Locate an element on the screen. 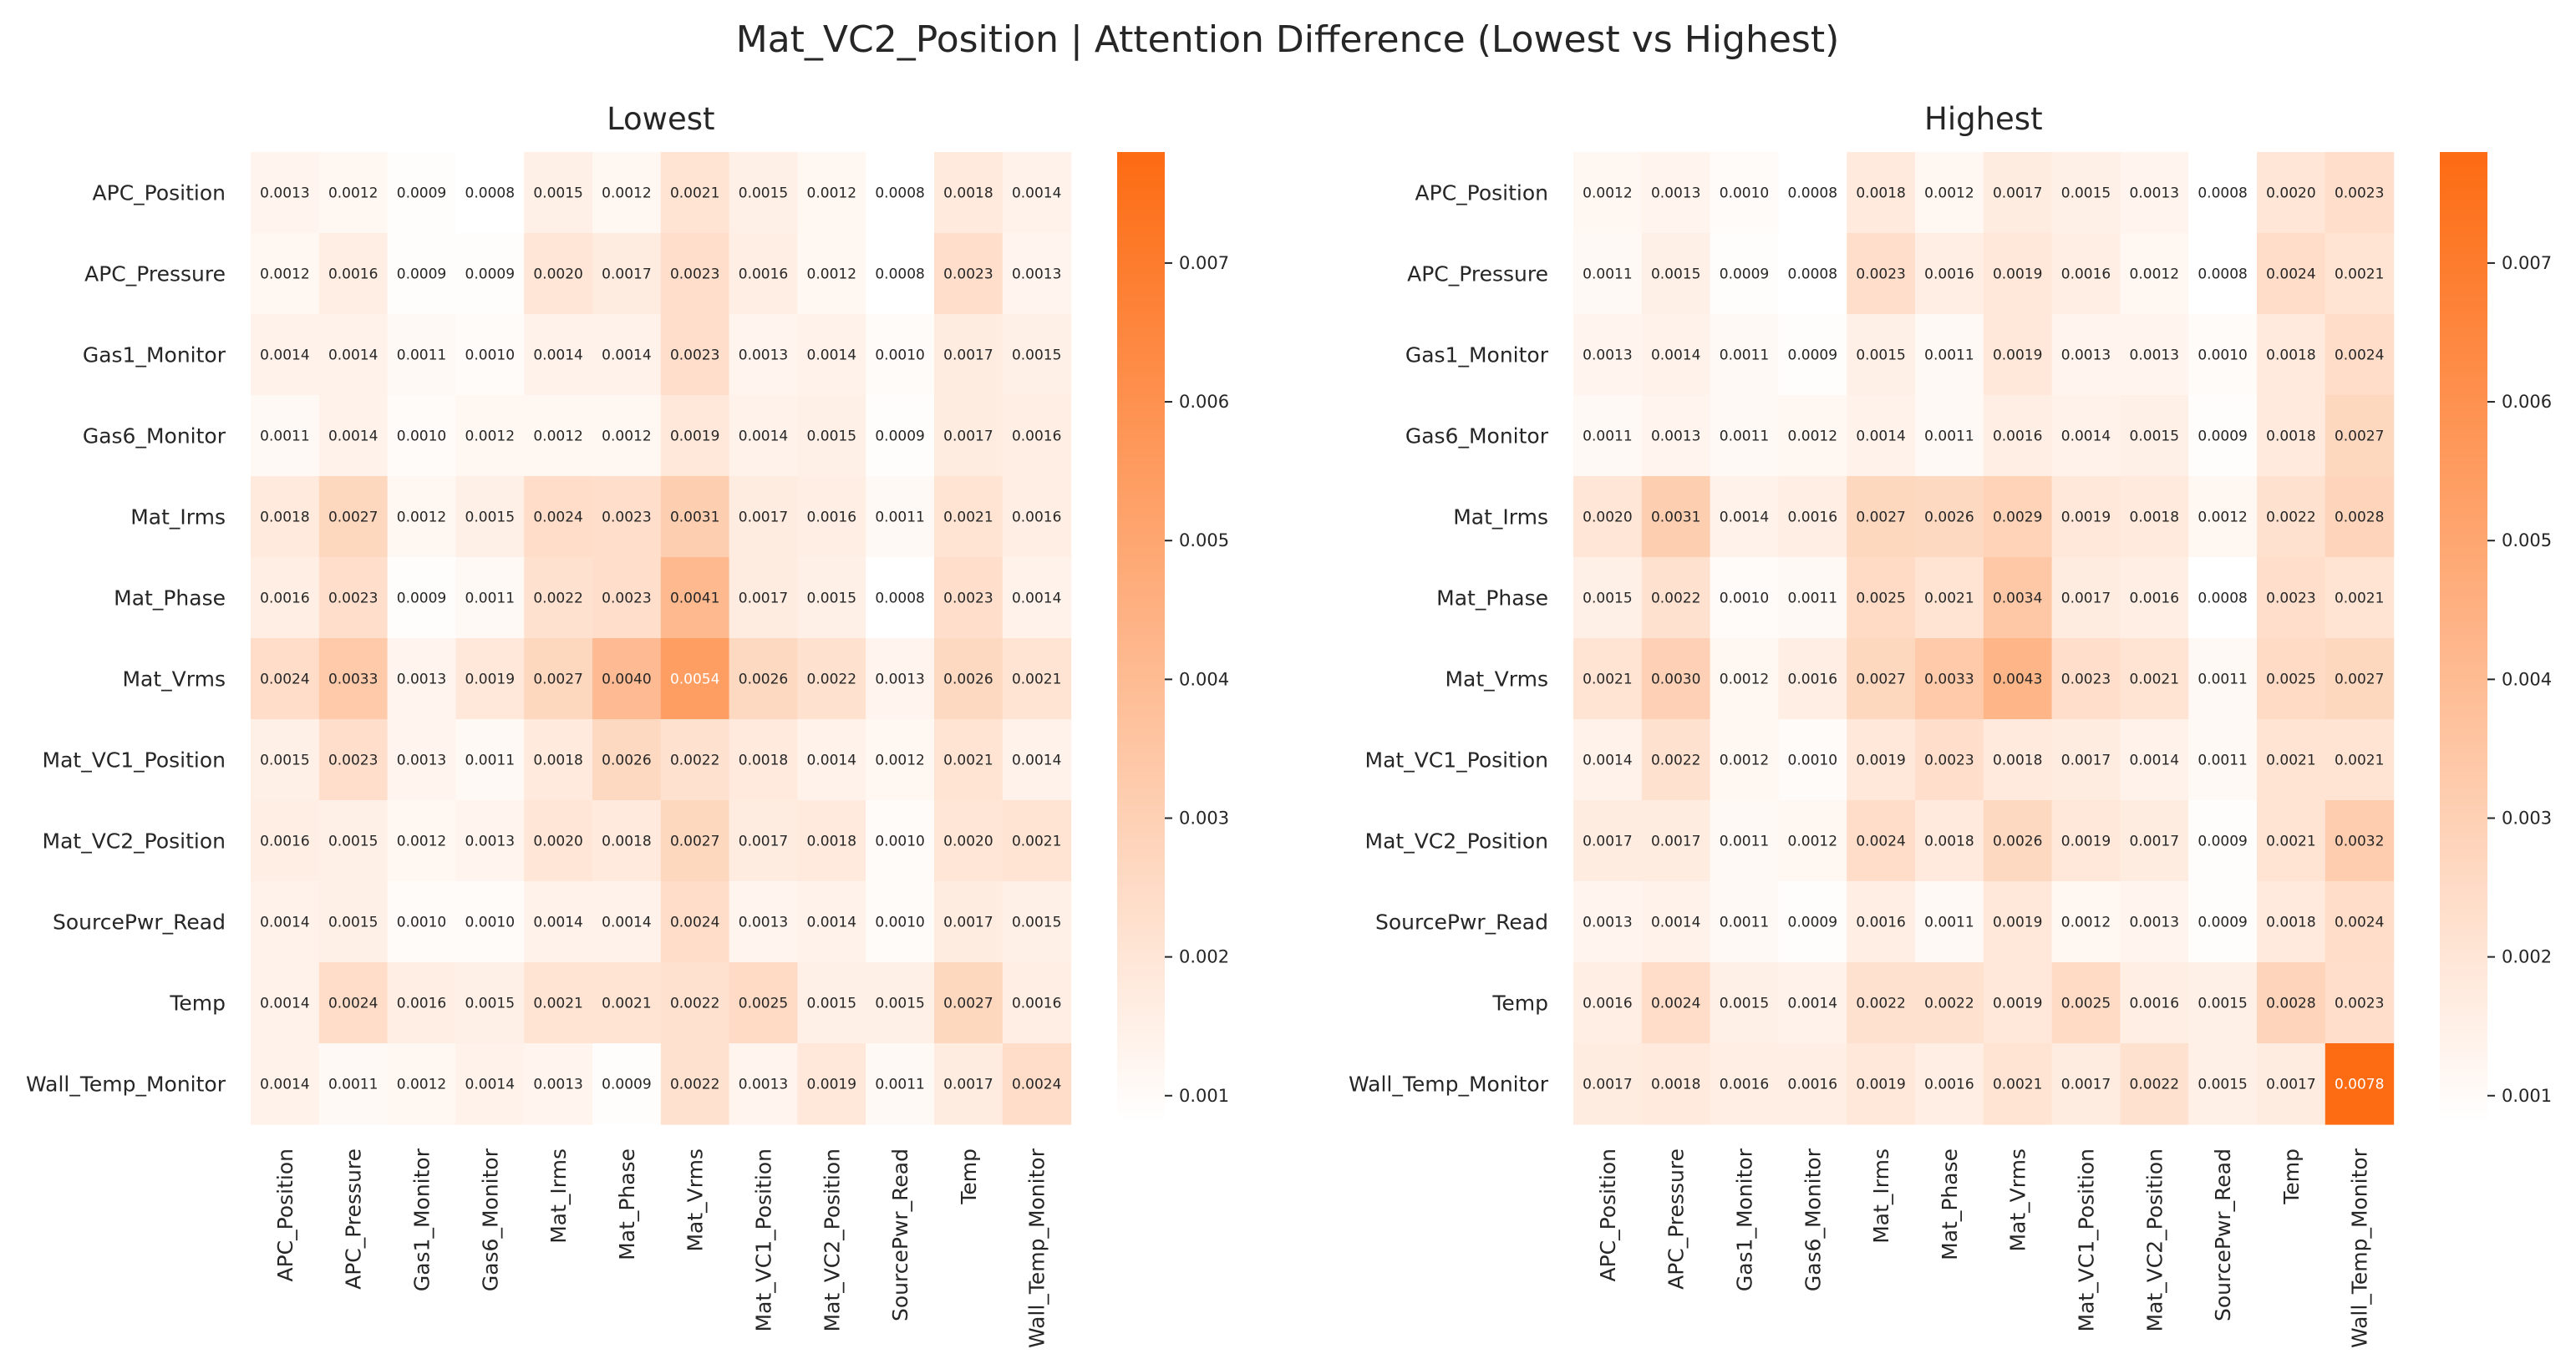 This screenshot has height=1364, width=2576. cell-value-label: 0.0010 is located at coordinates (421, 436).